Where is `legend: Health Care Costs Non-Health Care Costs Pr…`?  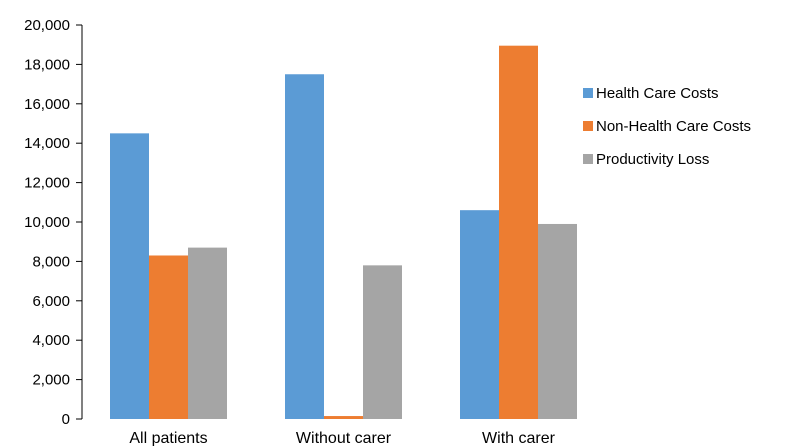
legend: Health Care Costs Non-Health Care Costs Pr… is located at coordinates (667, 126).